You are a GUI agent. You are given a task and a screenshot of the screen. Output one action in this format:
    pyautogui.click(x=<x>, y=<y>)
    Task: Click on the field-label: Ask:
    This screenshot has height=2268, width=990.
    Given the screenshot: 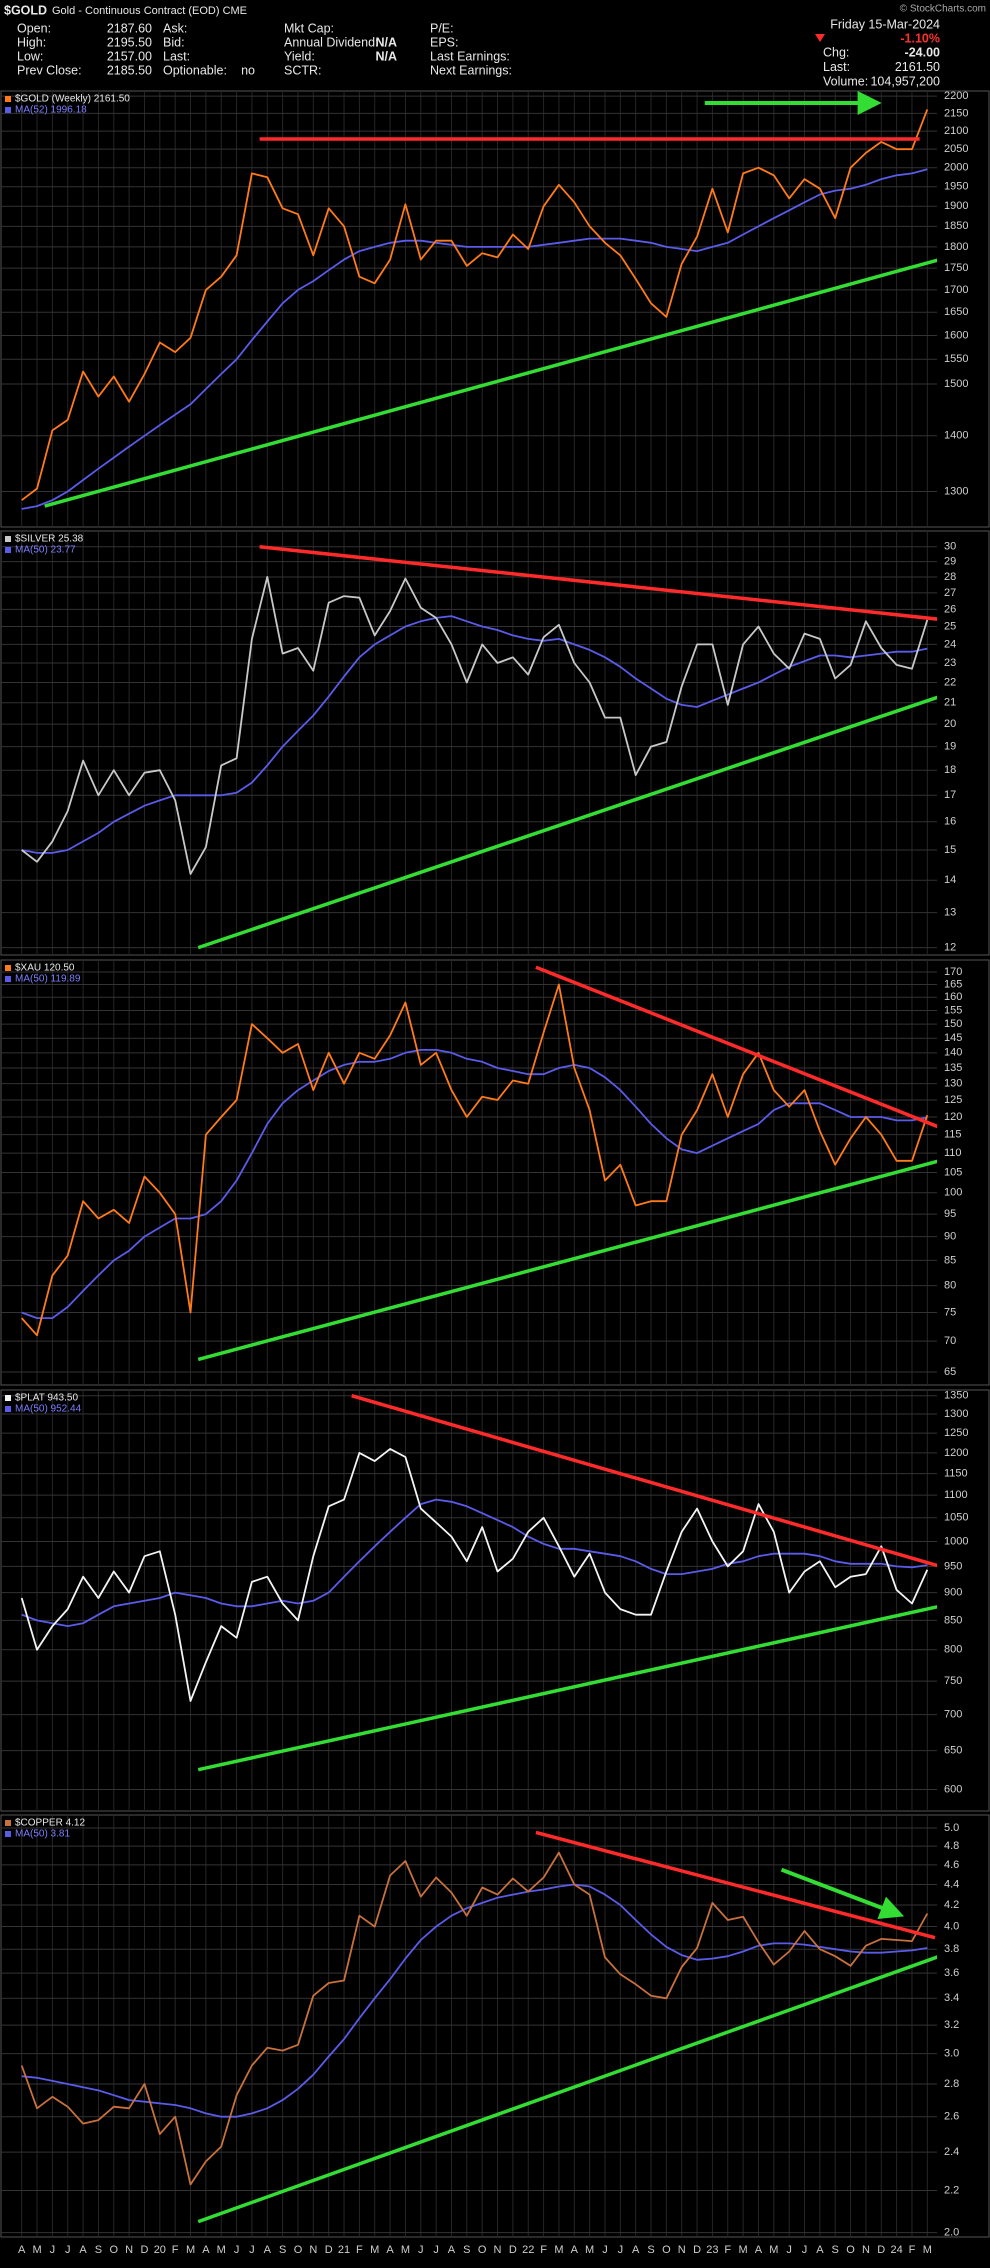 What is the action you would take?
    pyautogui.click(x=175, y=28)
    